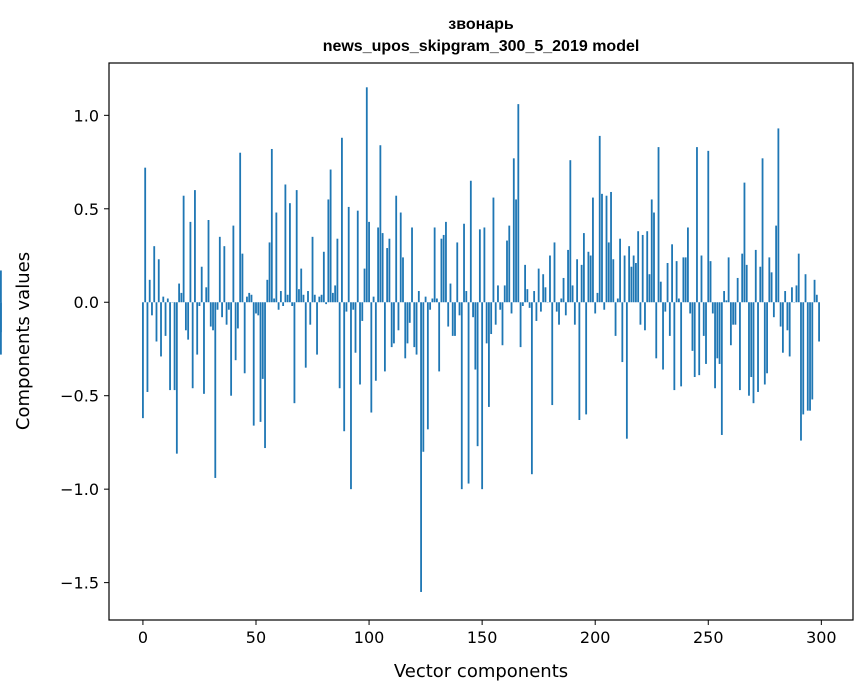 The width and height of the screenshot is (867, 696). What do you see at coordinates (23, 341) in the screenshot?
I see `y-axis-label: Components values` at bounding box center [23, 341].